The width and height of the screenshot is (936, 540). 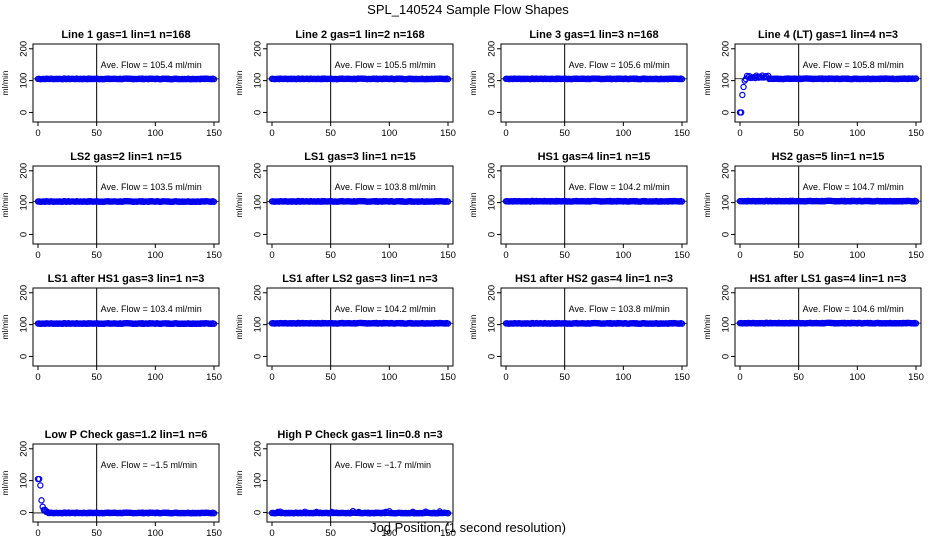 What do you see at coordinates (359, 435) in the screenshot?
I see `panel-title: High P Check gas=1 lin=0.8 n=3` at bounding box center [359, 435].